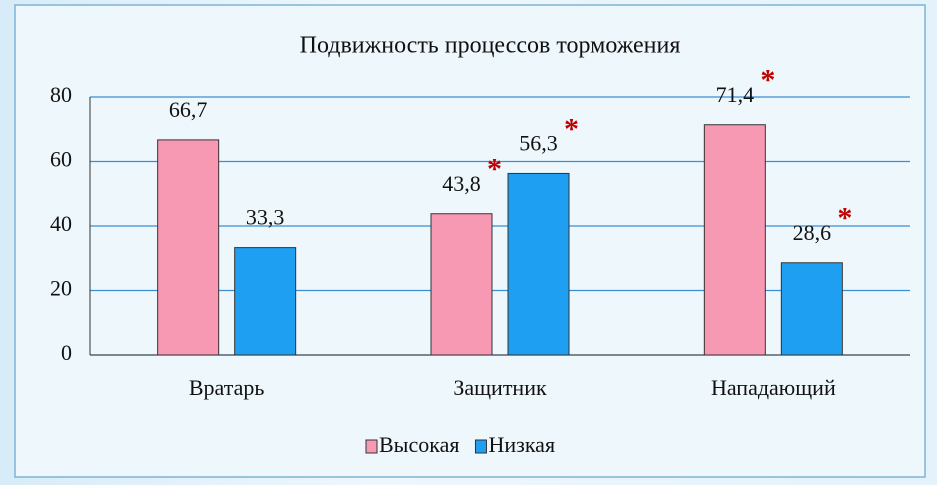 The image size is (937, 485). What do you see at coordinates (538, 142) in the screenshot?
I see `value-label: 56,3` at bounding box center [538, 142].